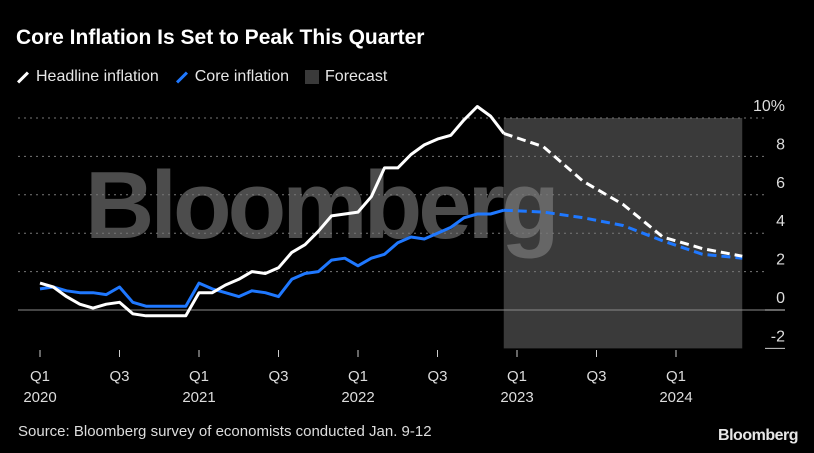 The height and width of the screenshot is (453, 814). I want to click on legend-label: Core inflation, so click(242, 76).